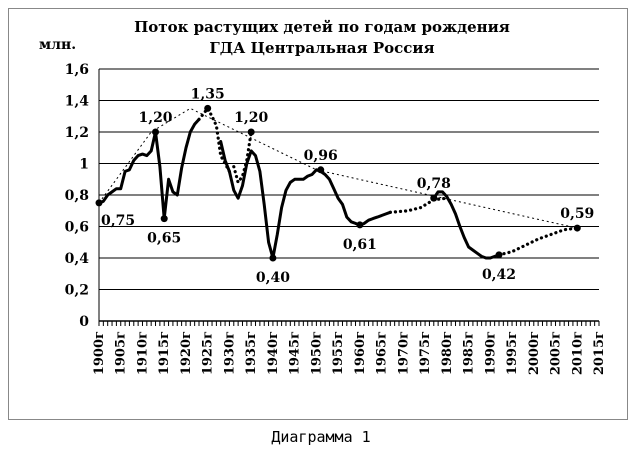  What do you see at coordinates (338, 353) in the screenshot?
I see `x-tick-label-11: 1955г` at bounding box center [338, 353].